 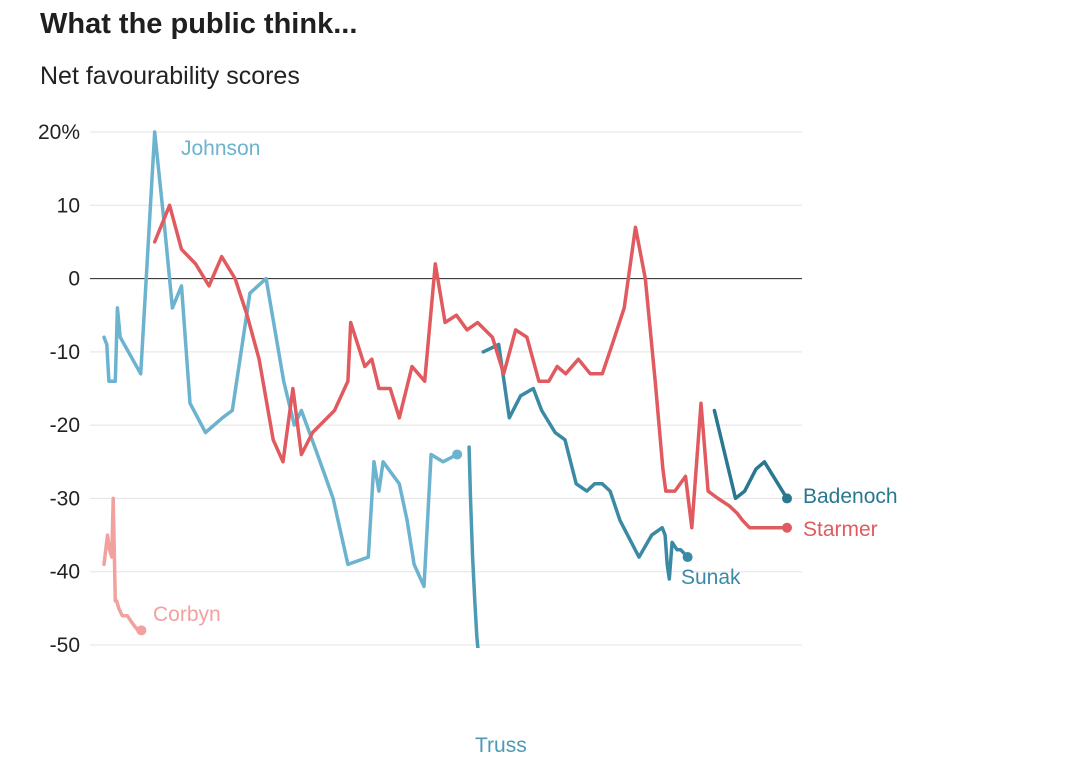 I want to click on end-marker-starmer, so click(x=787, y=527).